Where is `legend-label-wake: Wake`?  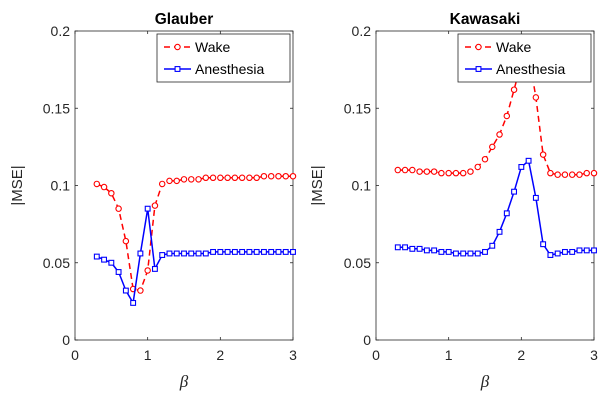
legend-label-wake: Wake is located at coordinates (513, 47).